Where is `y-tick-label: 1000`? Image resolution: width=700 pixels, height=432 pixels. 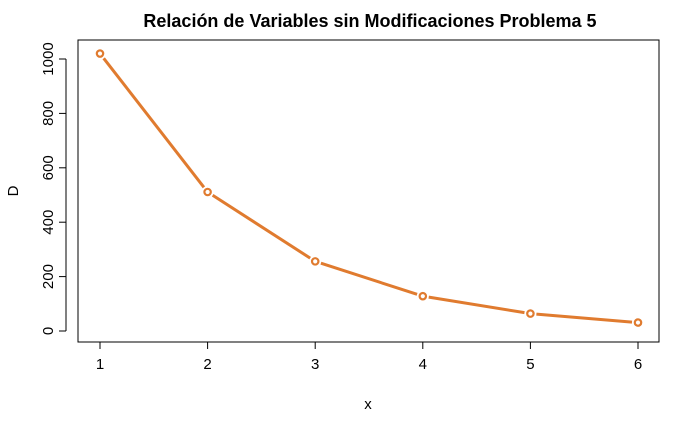
y-tick-label: 1000 is located at coordinates (48, 58).